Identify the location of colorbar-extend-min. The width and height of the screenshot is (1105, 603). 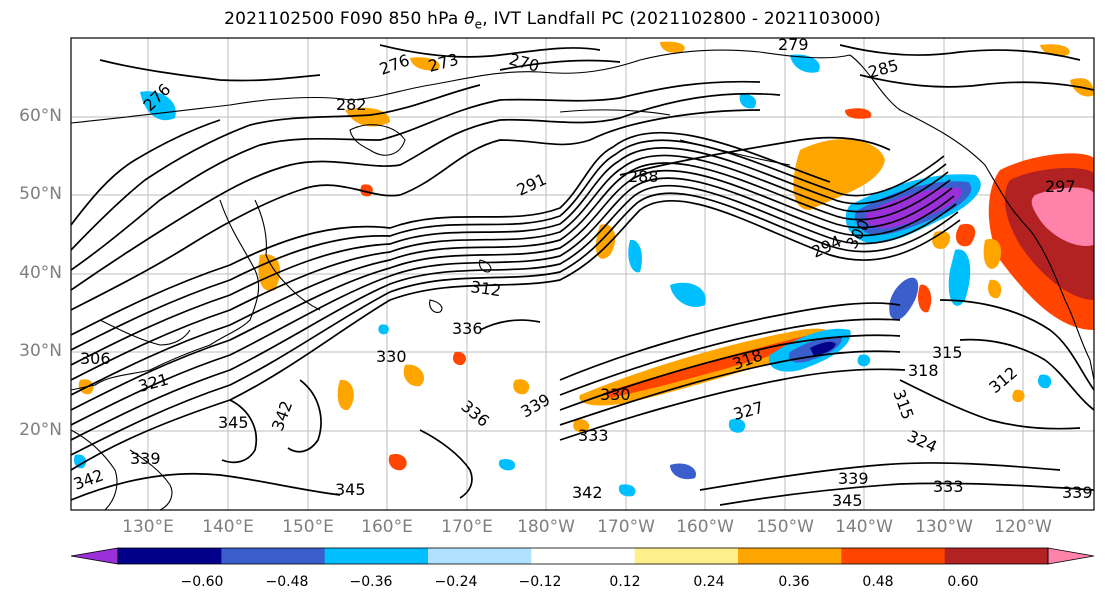
(94, 556).